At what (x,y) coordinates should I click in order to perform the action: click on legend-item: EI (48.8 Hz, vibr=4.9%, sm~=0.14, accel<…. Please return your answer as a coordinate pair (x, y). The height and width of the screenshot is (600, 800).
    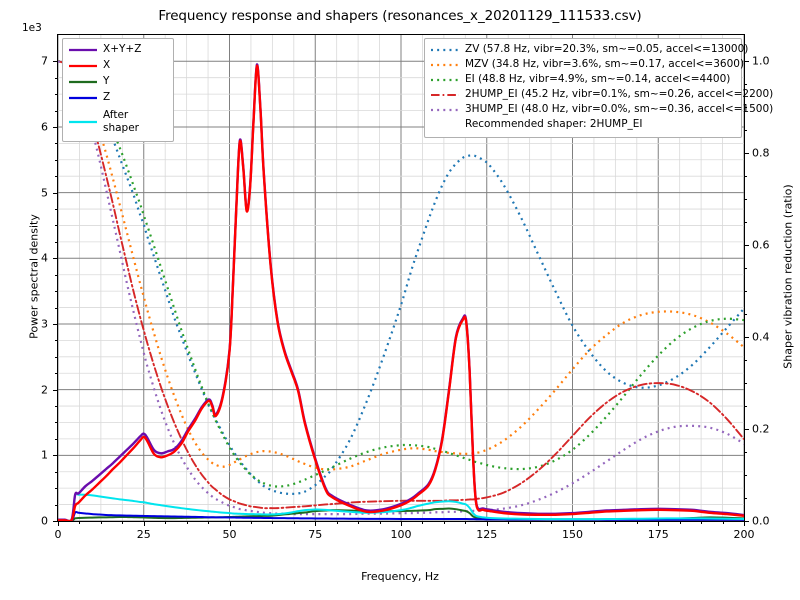
    Looking at the image, I should click on (583, 80).